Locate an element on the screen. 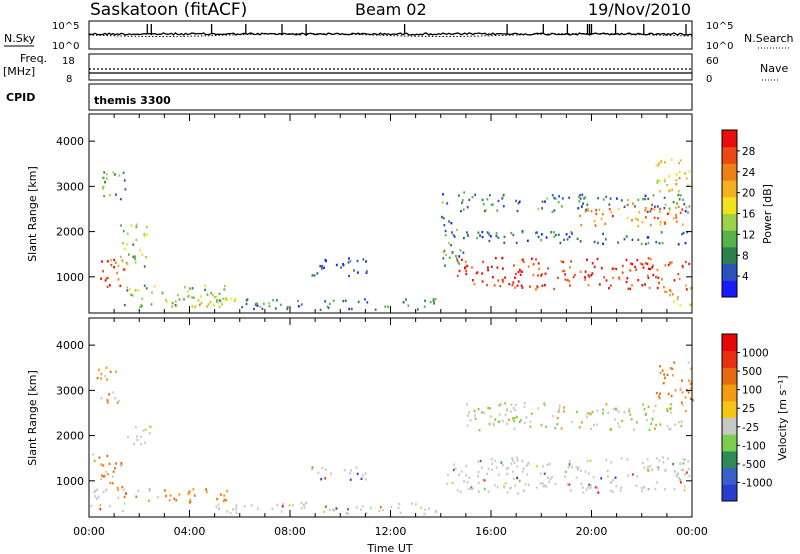  colorbar-swatch is located at coordinates (729, 255).